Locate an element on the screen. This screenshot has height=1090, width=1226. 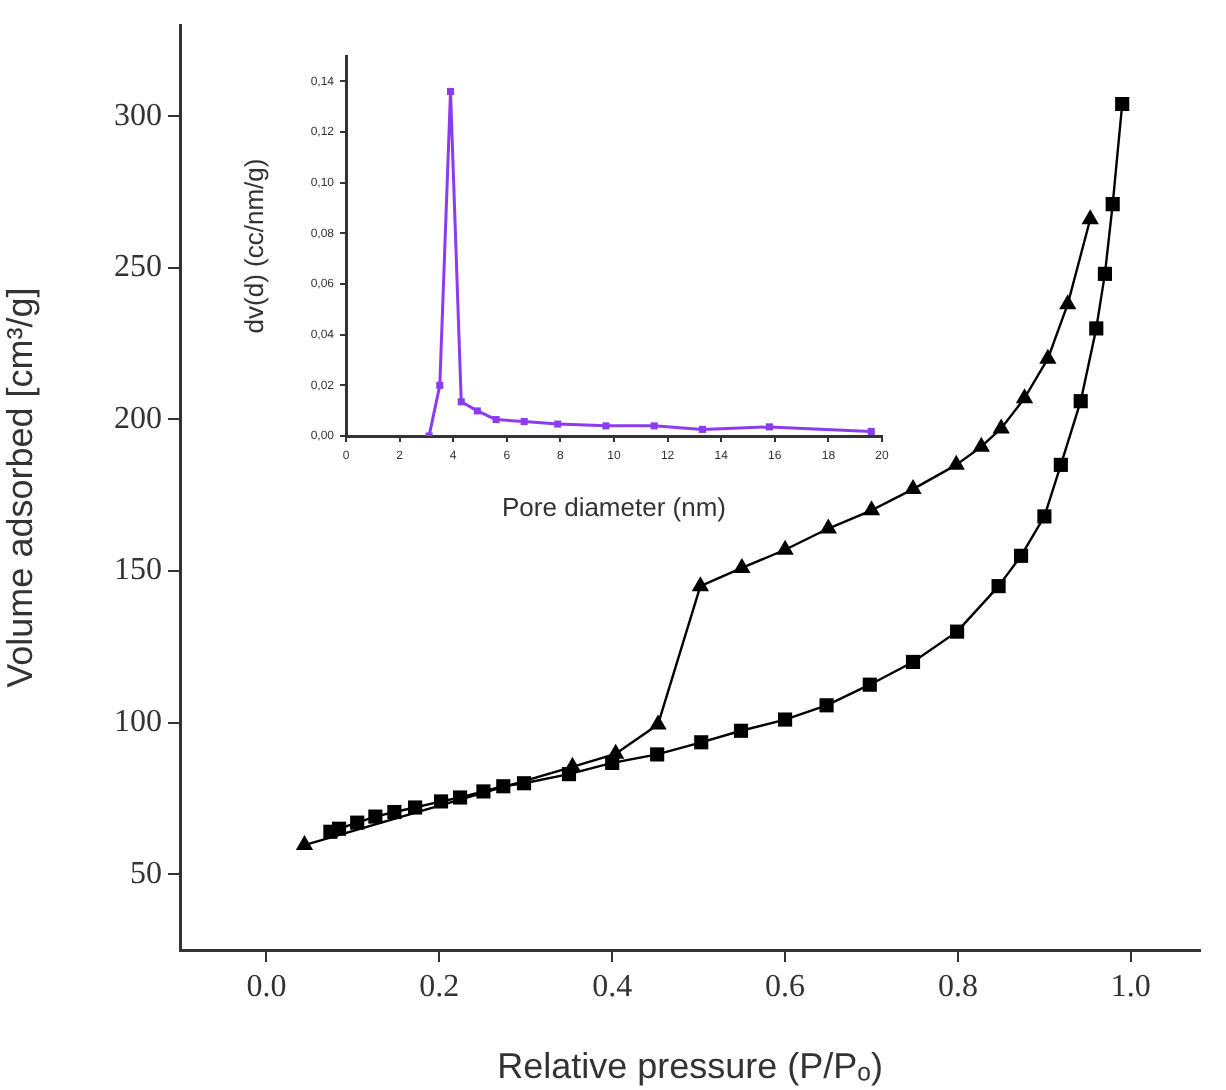
x-axis-title: Pore diameter (nm) is located at coordinates (614, 506).